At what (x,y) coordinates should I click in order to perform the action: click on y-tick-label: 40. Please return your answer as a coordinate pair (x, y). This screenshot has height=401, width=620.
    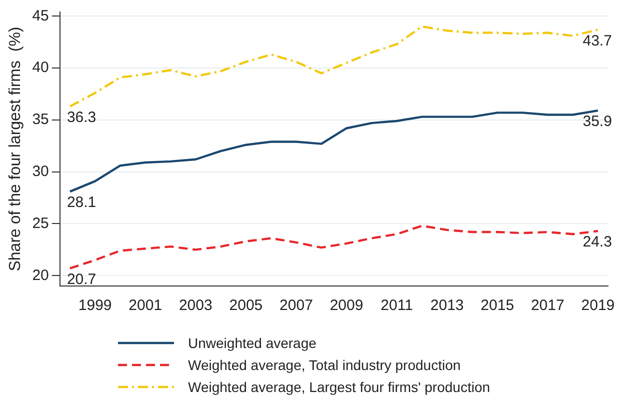
    Looking at the image, I should click on (40, 67).